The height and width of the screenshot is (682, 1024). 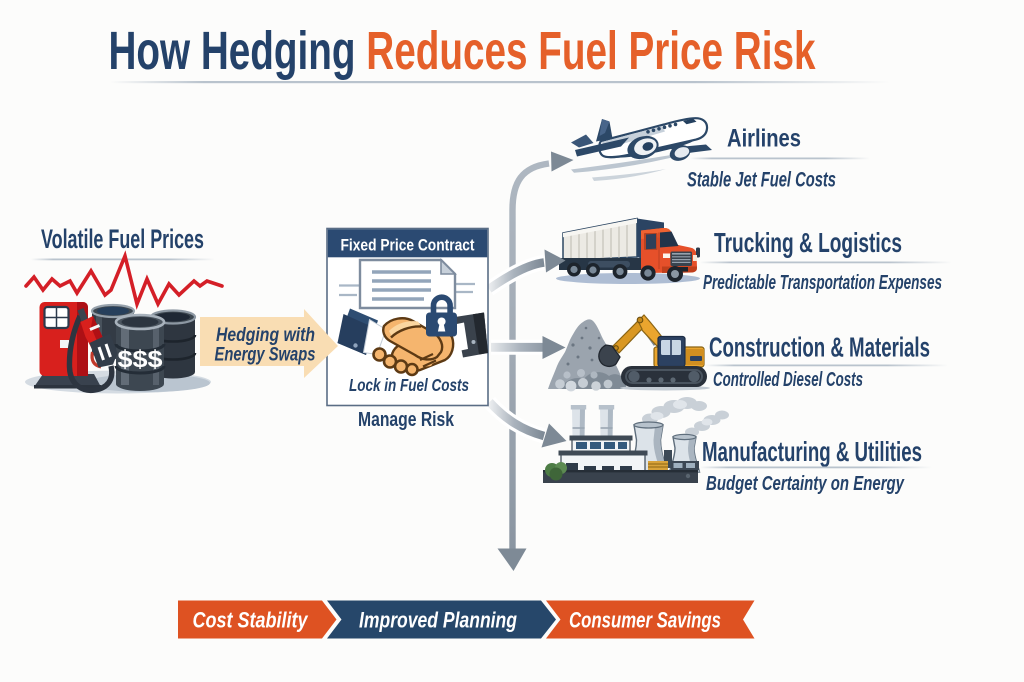 I want to click on svg-text: Stable Jet Fuel Costs, so click(x=761, y=180).